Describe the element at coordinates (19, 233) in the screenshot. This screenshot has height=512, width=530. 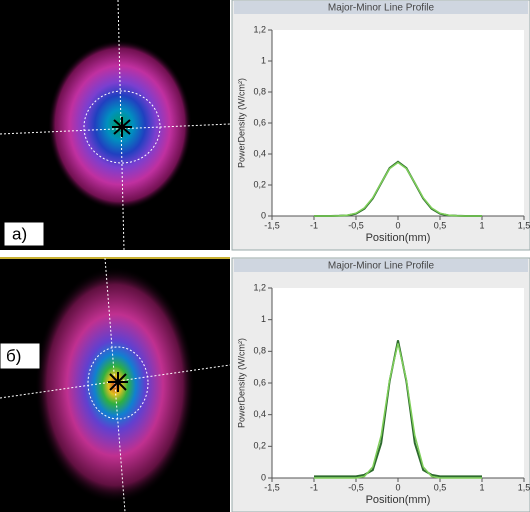
I see `panel-label: a)` at that location.